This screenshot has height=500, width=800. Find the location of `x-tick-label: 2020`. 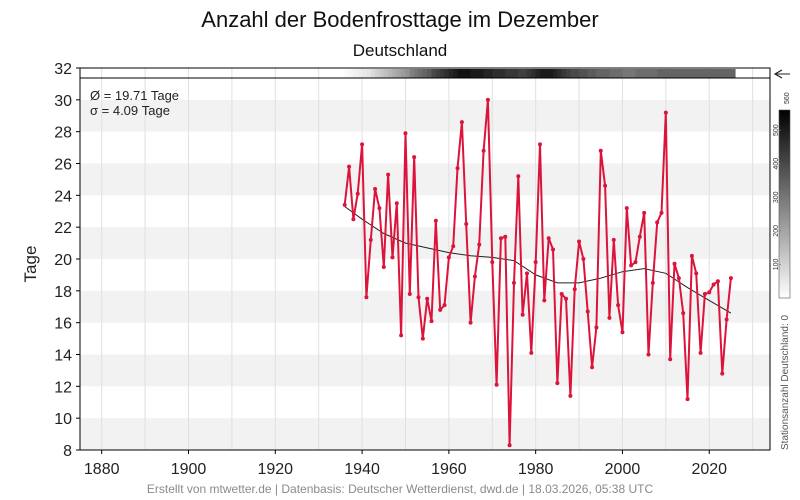

x-tick-label: 2020 is located at coordinates (709, 469).